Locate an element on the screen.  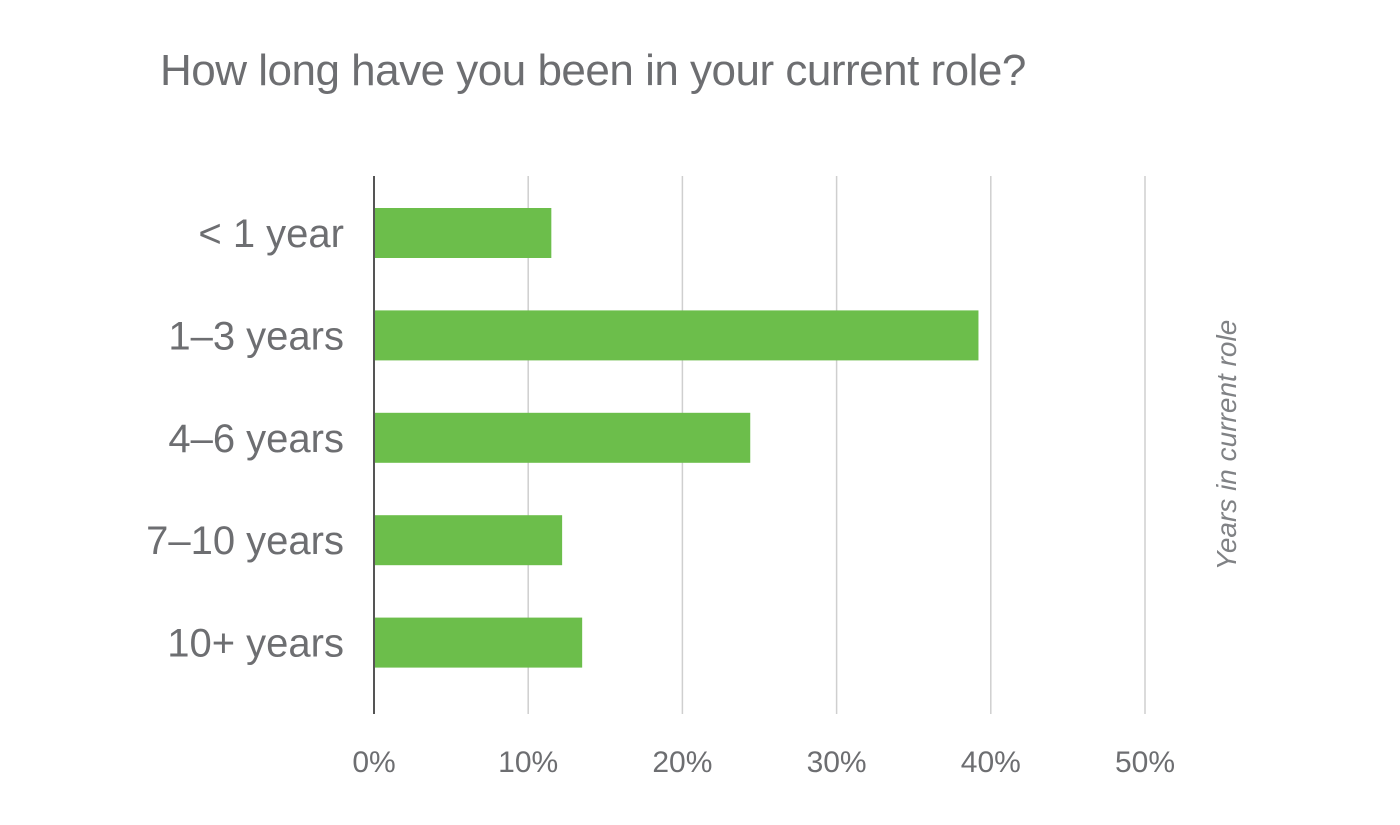
category-label: < 1 year is located at coordinates (271, 234).